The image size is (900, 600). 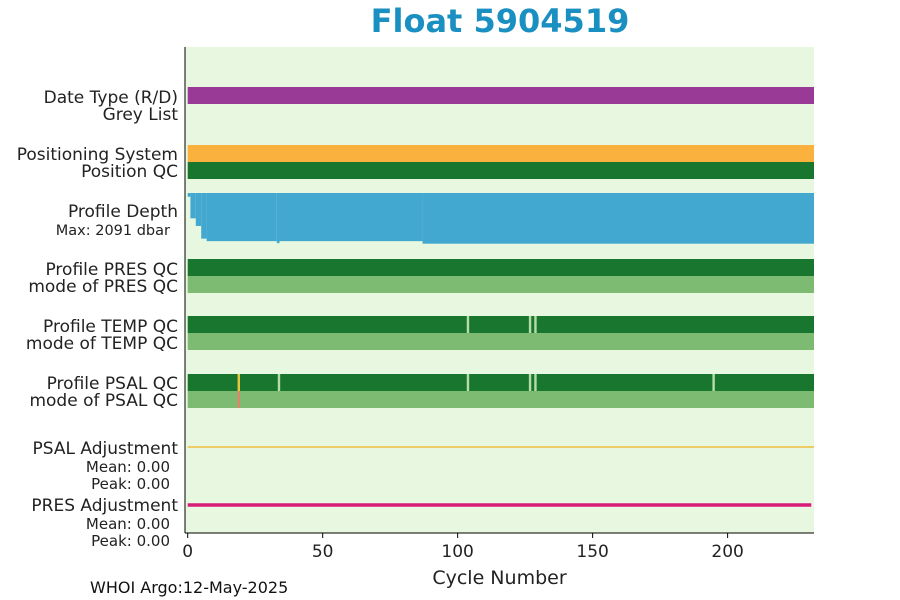 What do you see at coordinates (500, 153) in the screenshot?
I see `qc-row-positioning-system-bar` at bounding box center [500, 153].